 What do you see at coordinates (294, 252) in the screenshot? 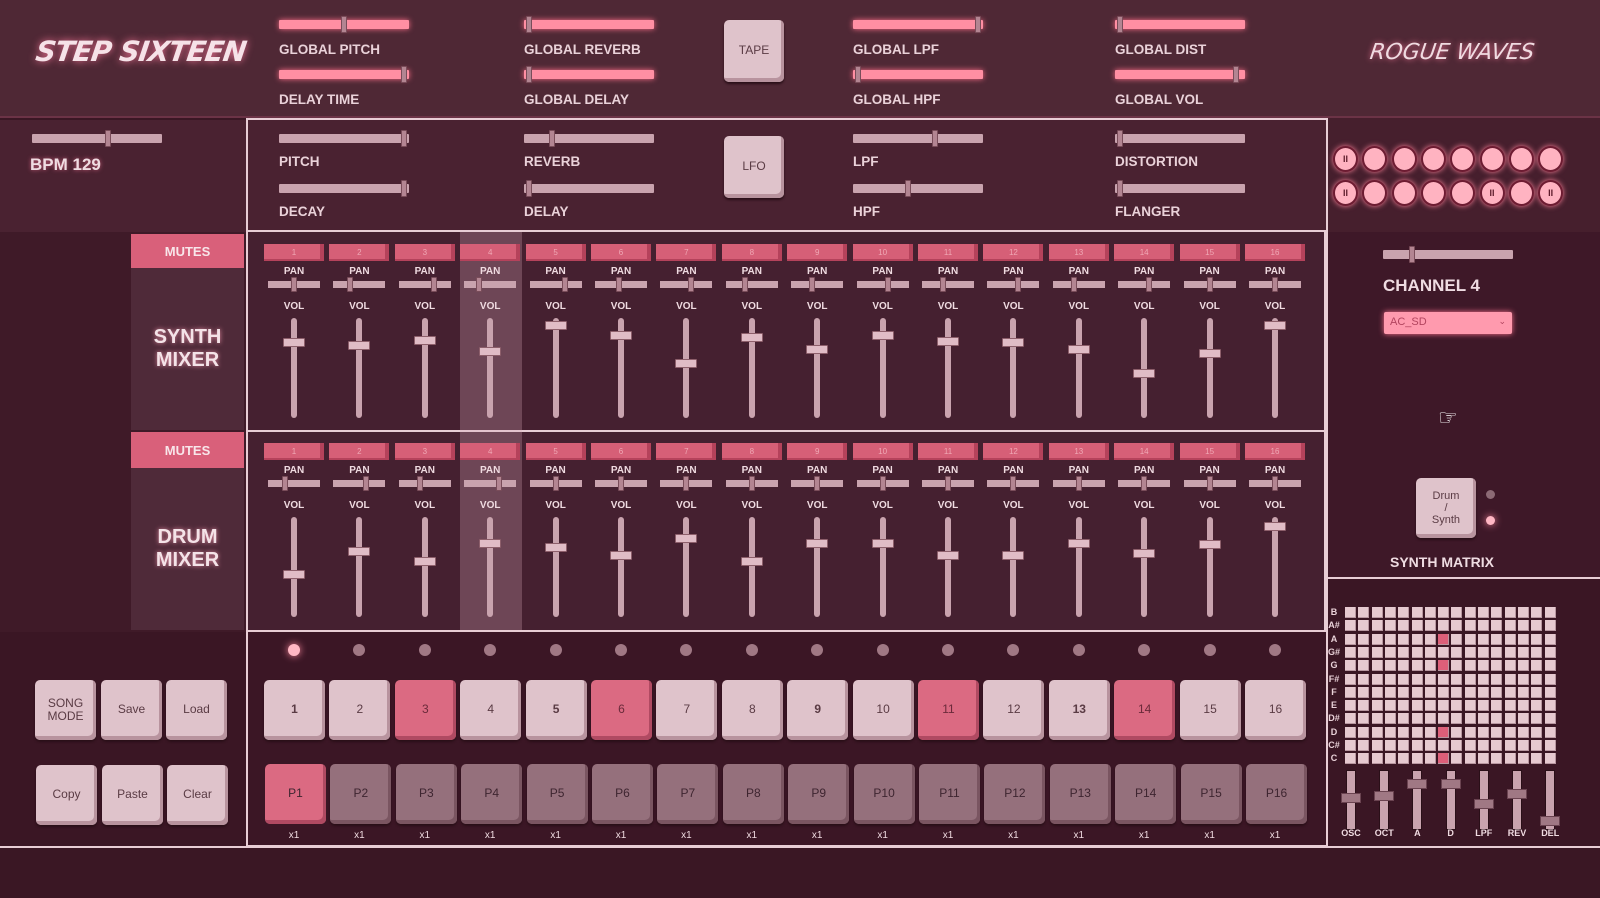
I see `mute-button-1: 1` at bounding box center [294, 252].